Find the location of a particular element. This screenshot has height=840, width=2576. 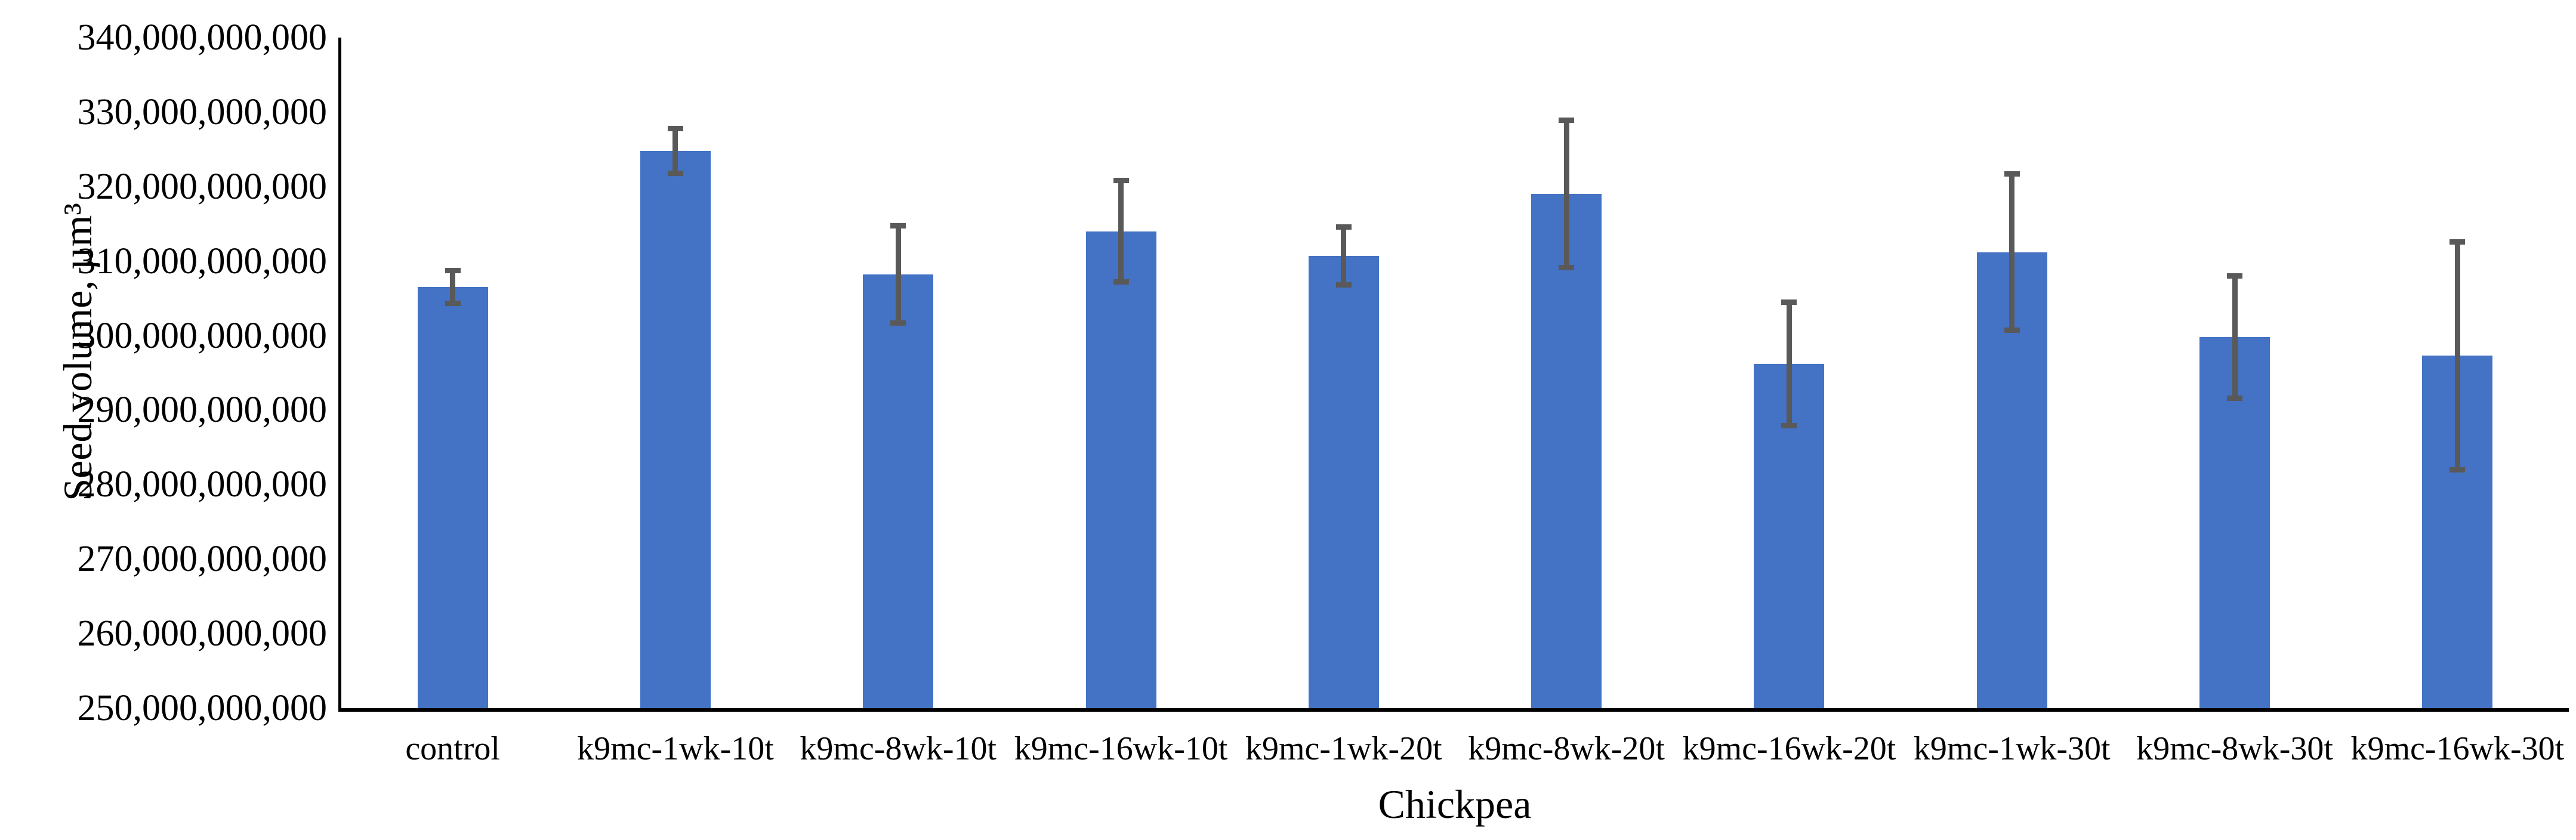

bar-k9mc-16wk-10t is located at coordinates (1121, 469).